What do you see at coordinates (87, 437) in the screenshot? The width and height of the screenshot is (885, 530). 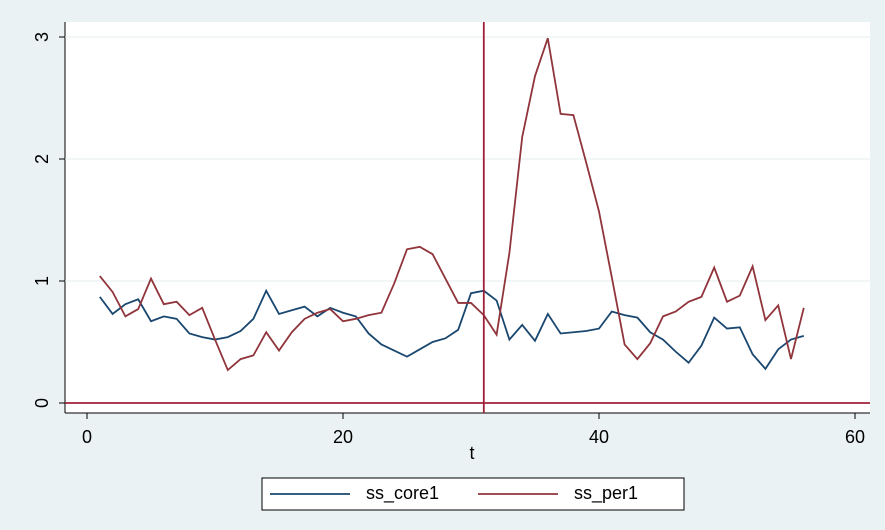 I see `x-tick-label: 0` at bounding box center [87, 437].